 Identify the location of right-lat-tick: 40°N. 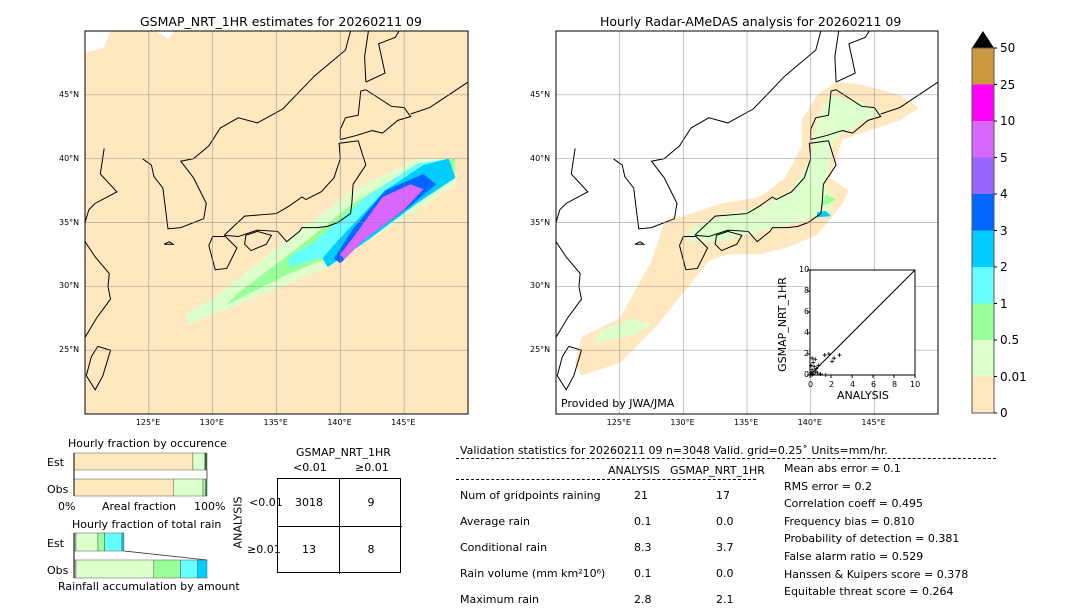
(540, 158).